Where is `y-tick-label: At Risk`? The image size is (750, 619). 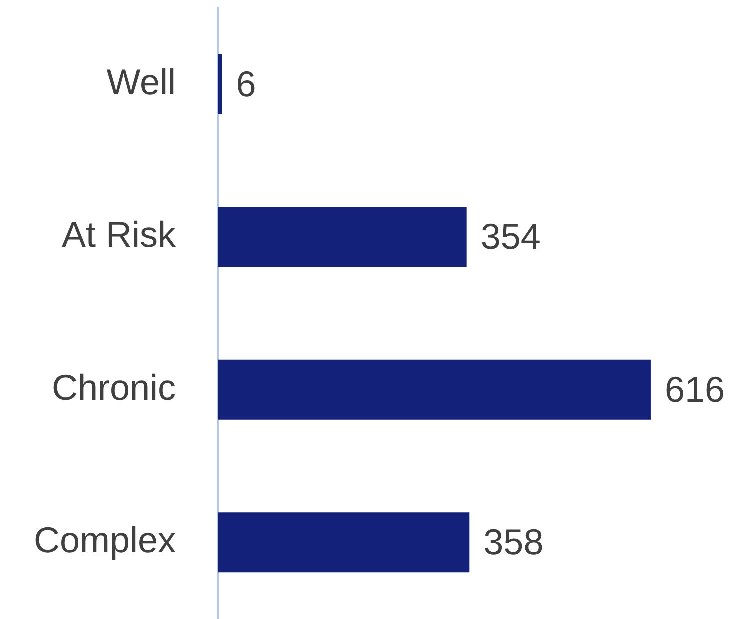
y-tick-label: At Risk is located at coordinates (120, 235).